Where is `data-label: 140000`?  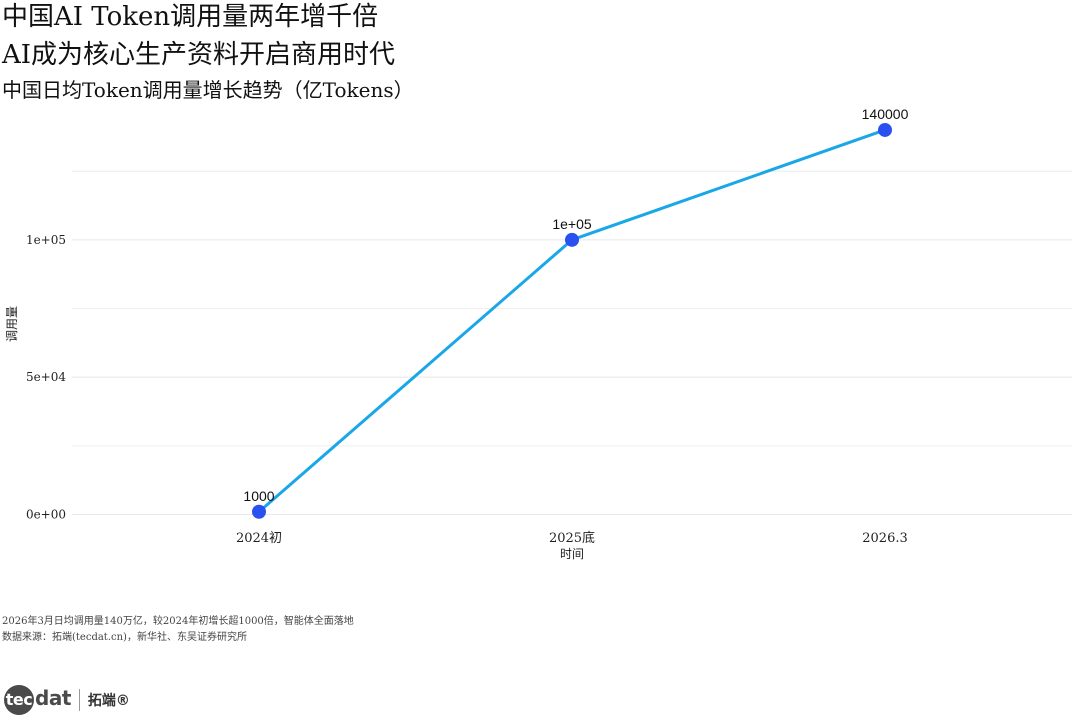
data-label: 140000 is located at coordinates (885, 114).